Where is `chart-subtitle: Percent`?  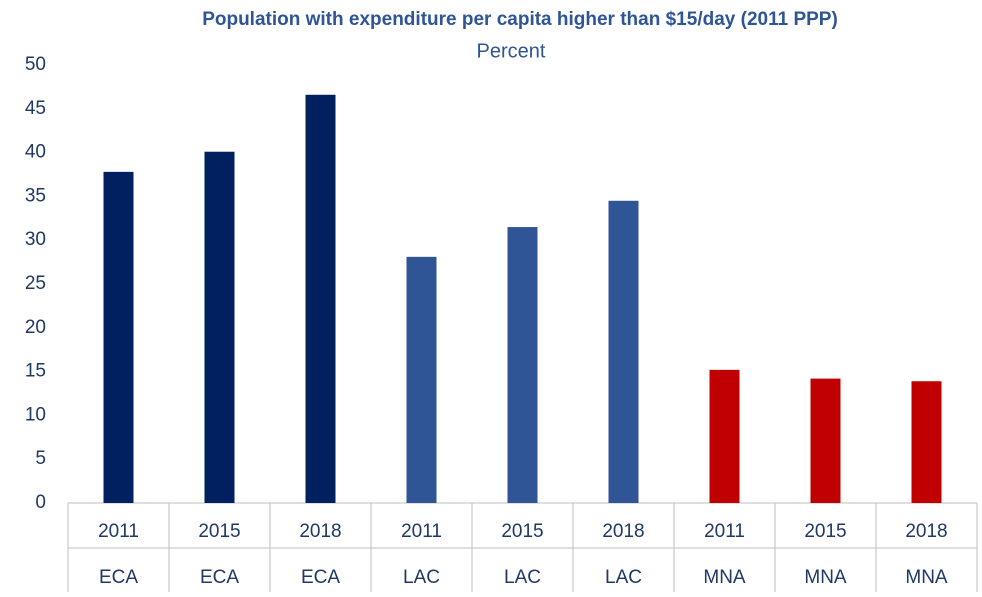
chart-subtitle: Percent is located at coordinates (511, 51).